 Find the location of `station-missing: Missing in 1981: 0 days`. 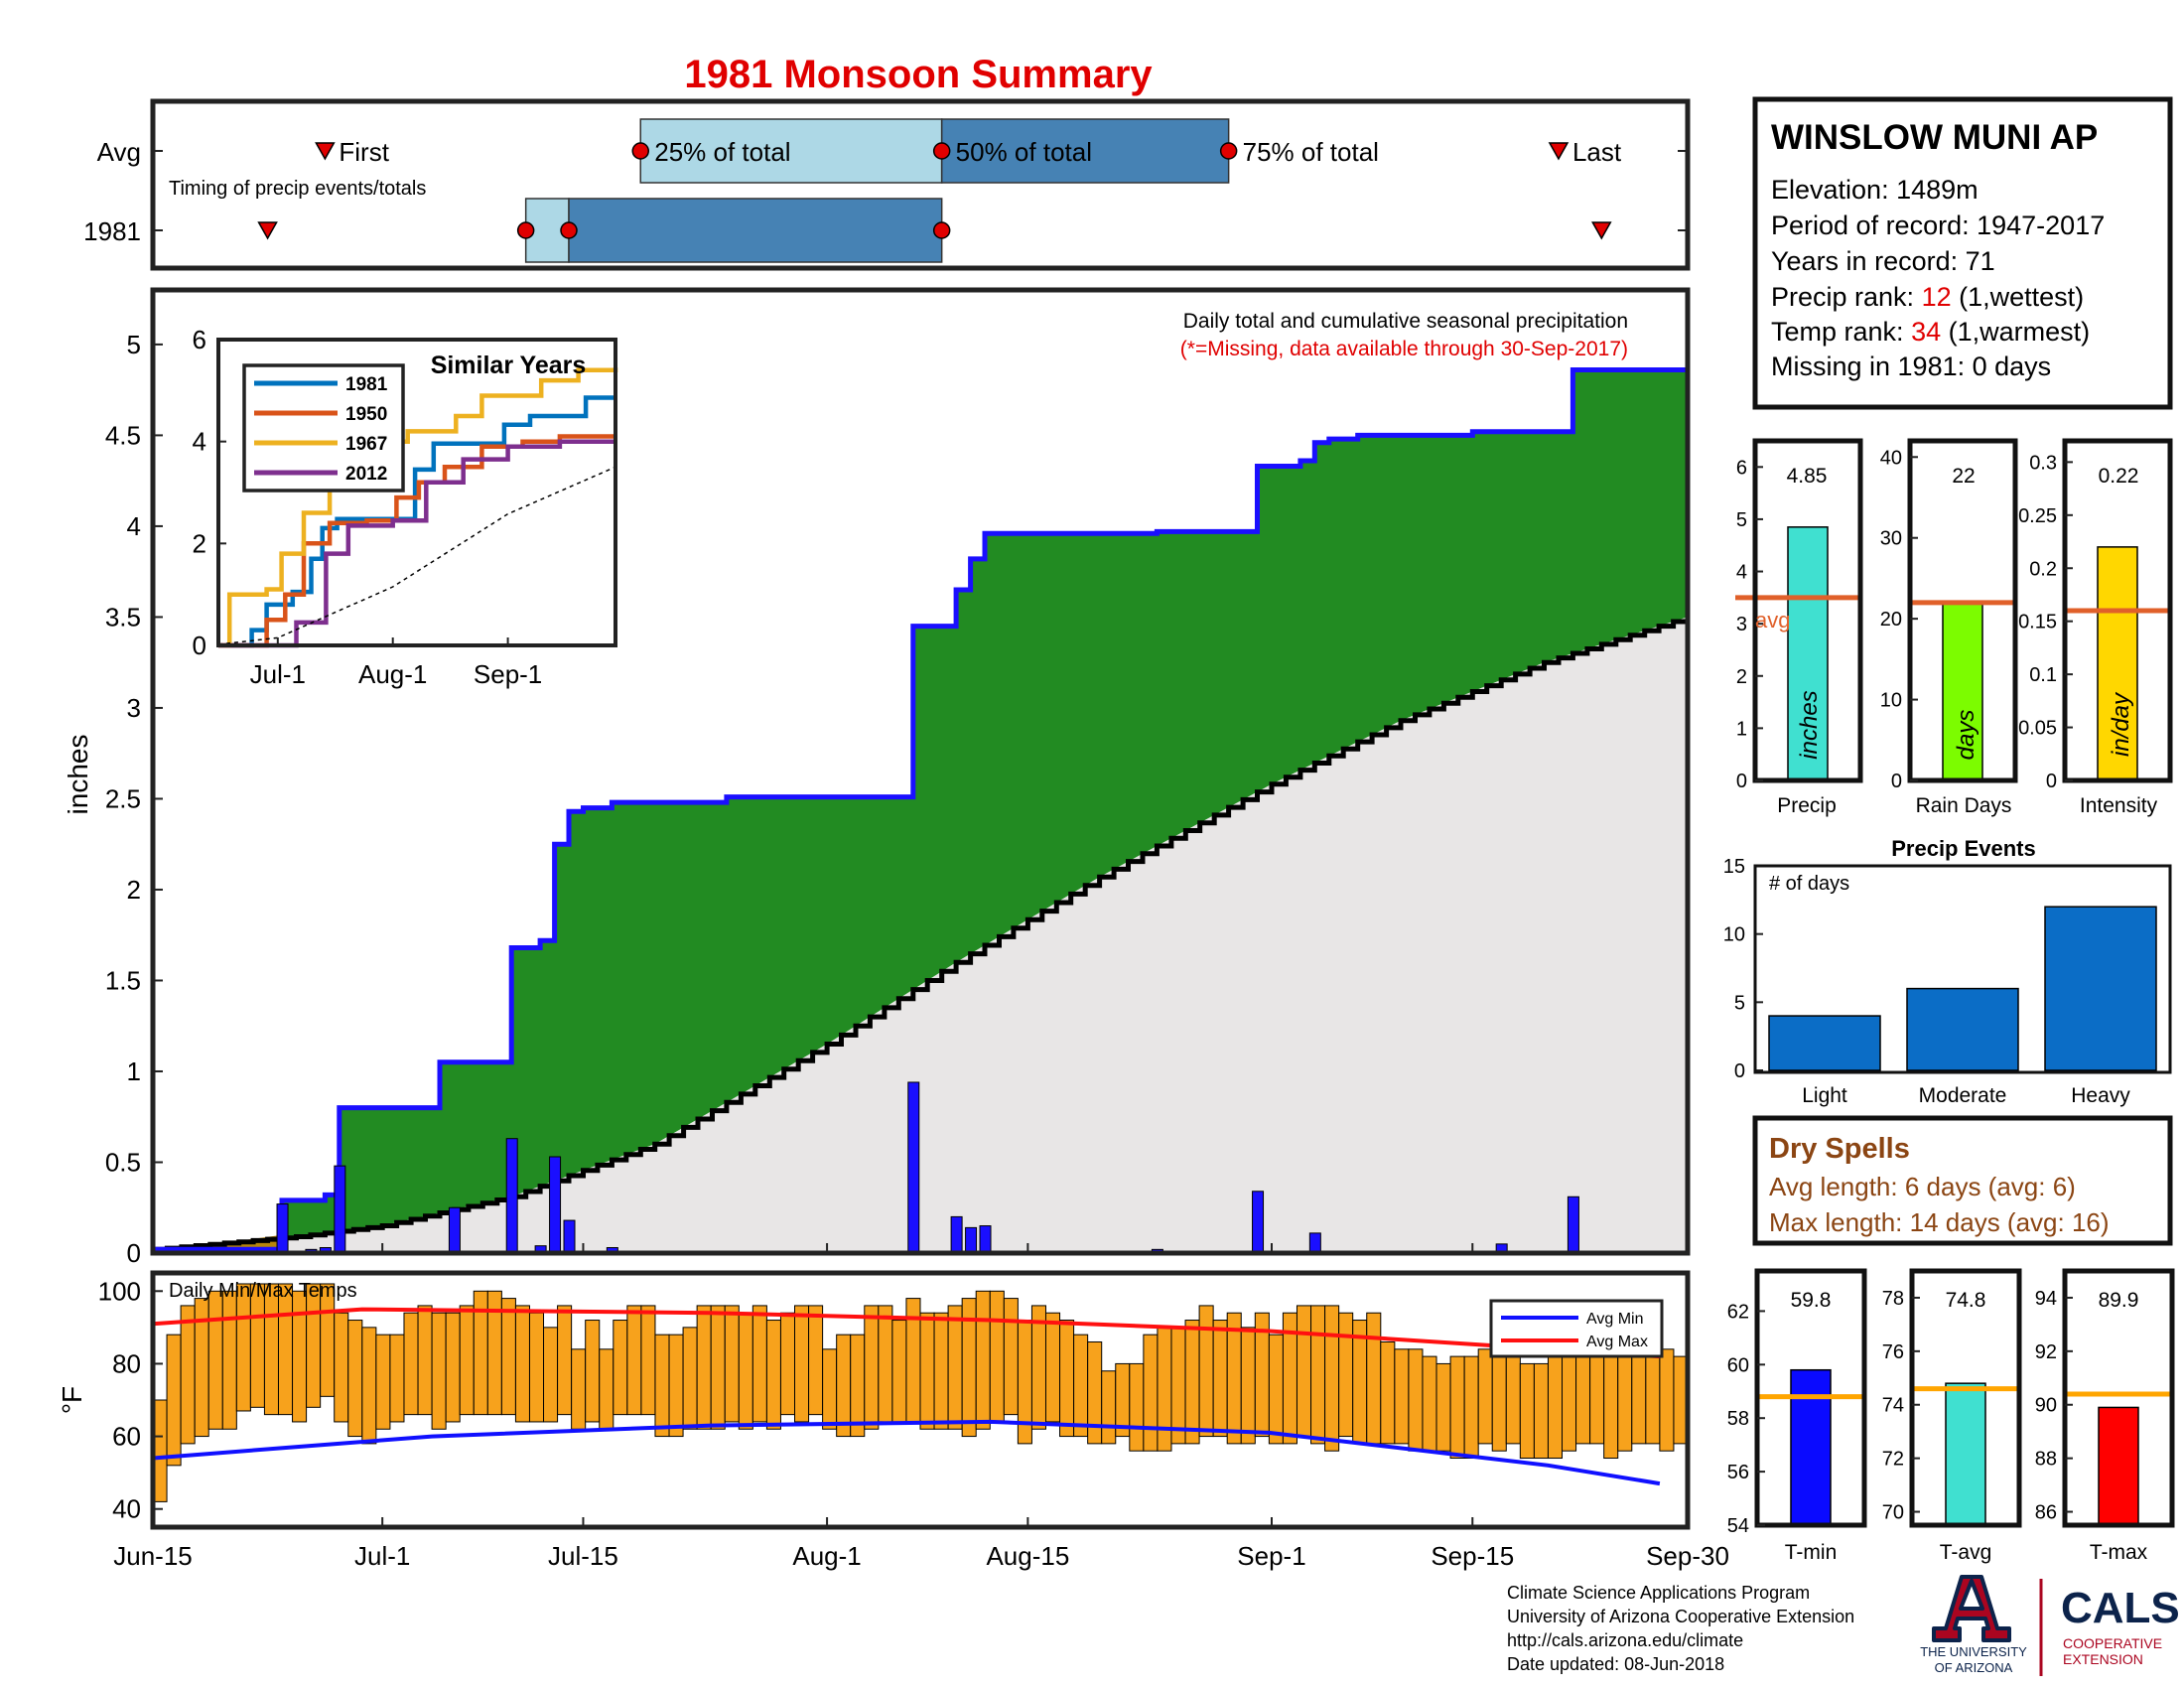

station-missing: Missing in 1981: 0 days is located at coordinates (1911, 366).